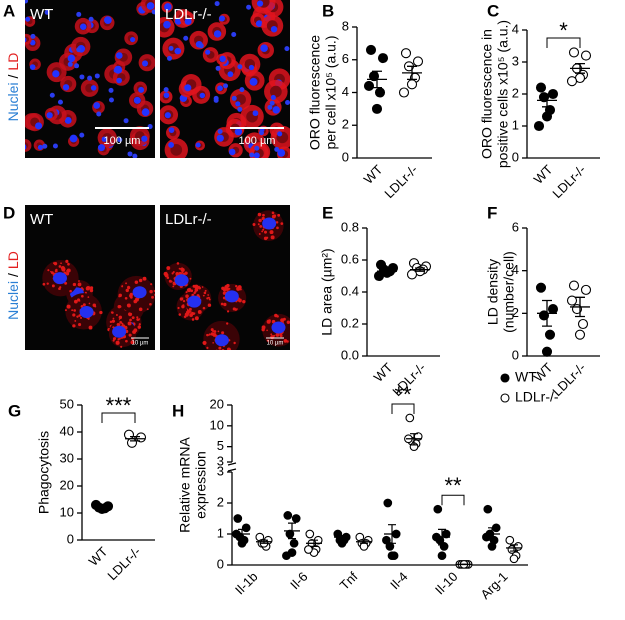 Image resolution: width=625 pixels, height=620 pixels. Describe the element at coordinates (446, 583) in the screenshot. I see `x-tick-label: Il-10` at that location.